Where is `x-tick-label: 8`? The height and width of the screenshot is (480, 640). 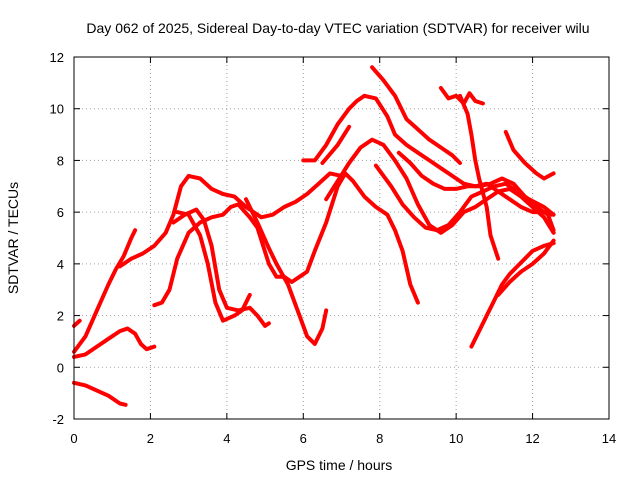 x-tick-label: 8 is located at coordinates (379, 438).